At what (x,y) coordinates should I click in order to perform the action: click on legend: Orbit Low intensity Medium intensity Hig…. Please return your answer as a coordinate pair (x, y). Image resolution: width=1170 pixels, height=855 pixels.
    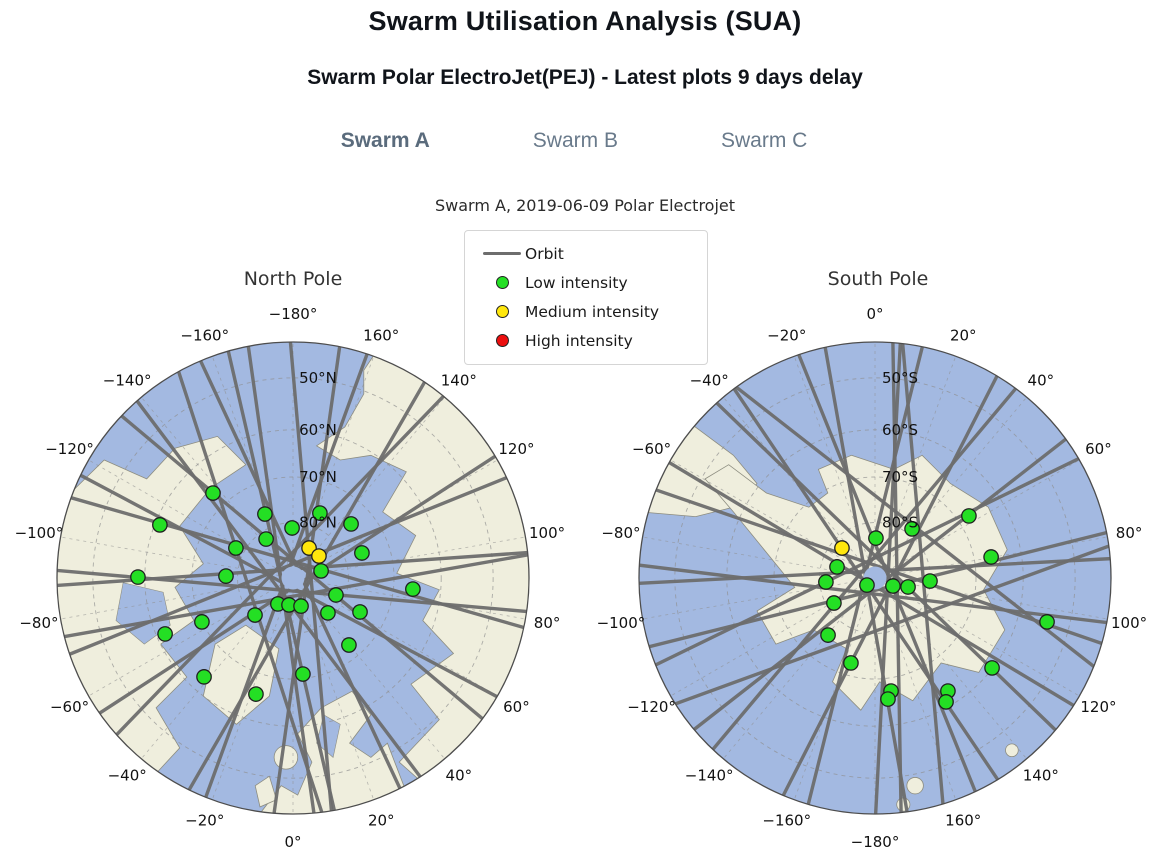
    Looking at the image, I should click on (586, 297).